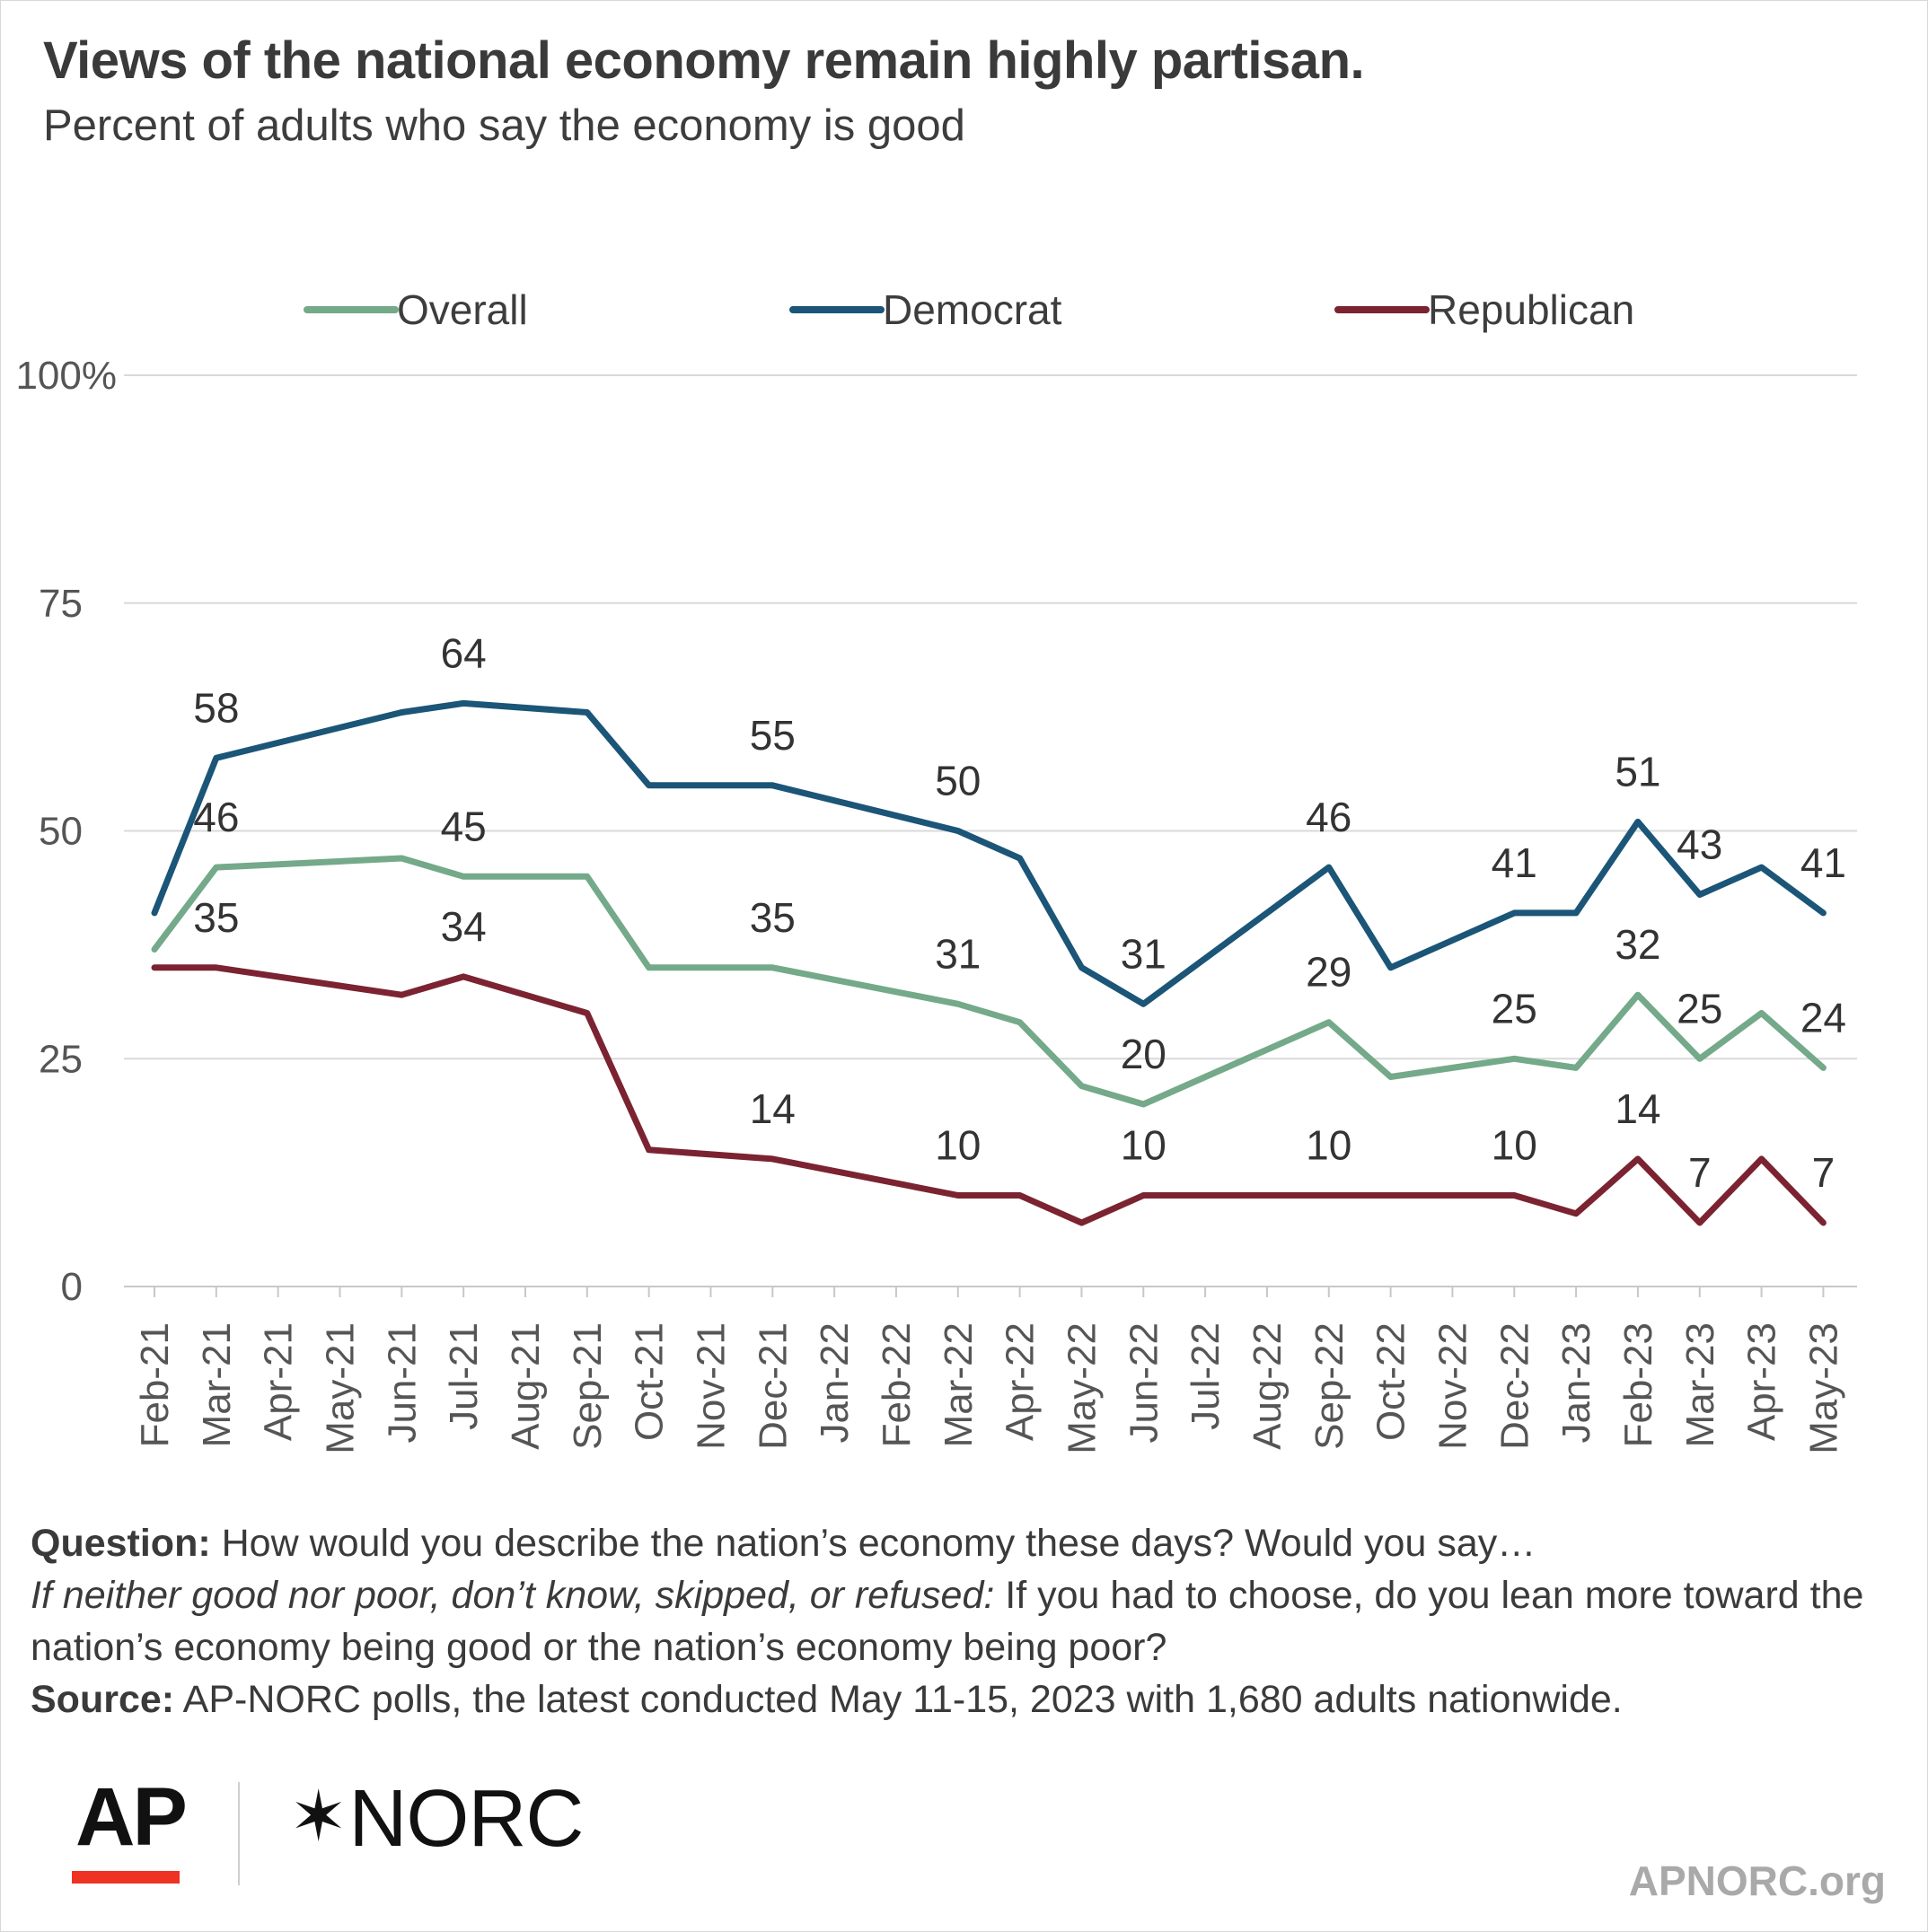 The width and height of the screenshot is (1928, 1932). I want to click on x-tick-label: May-23, so click(1823, 1388).